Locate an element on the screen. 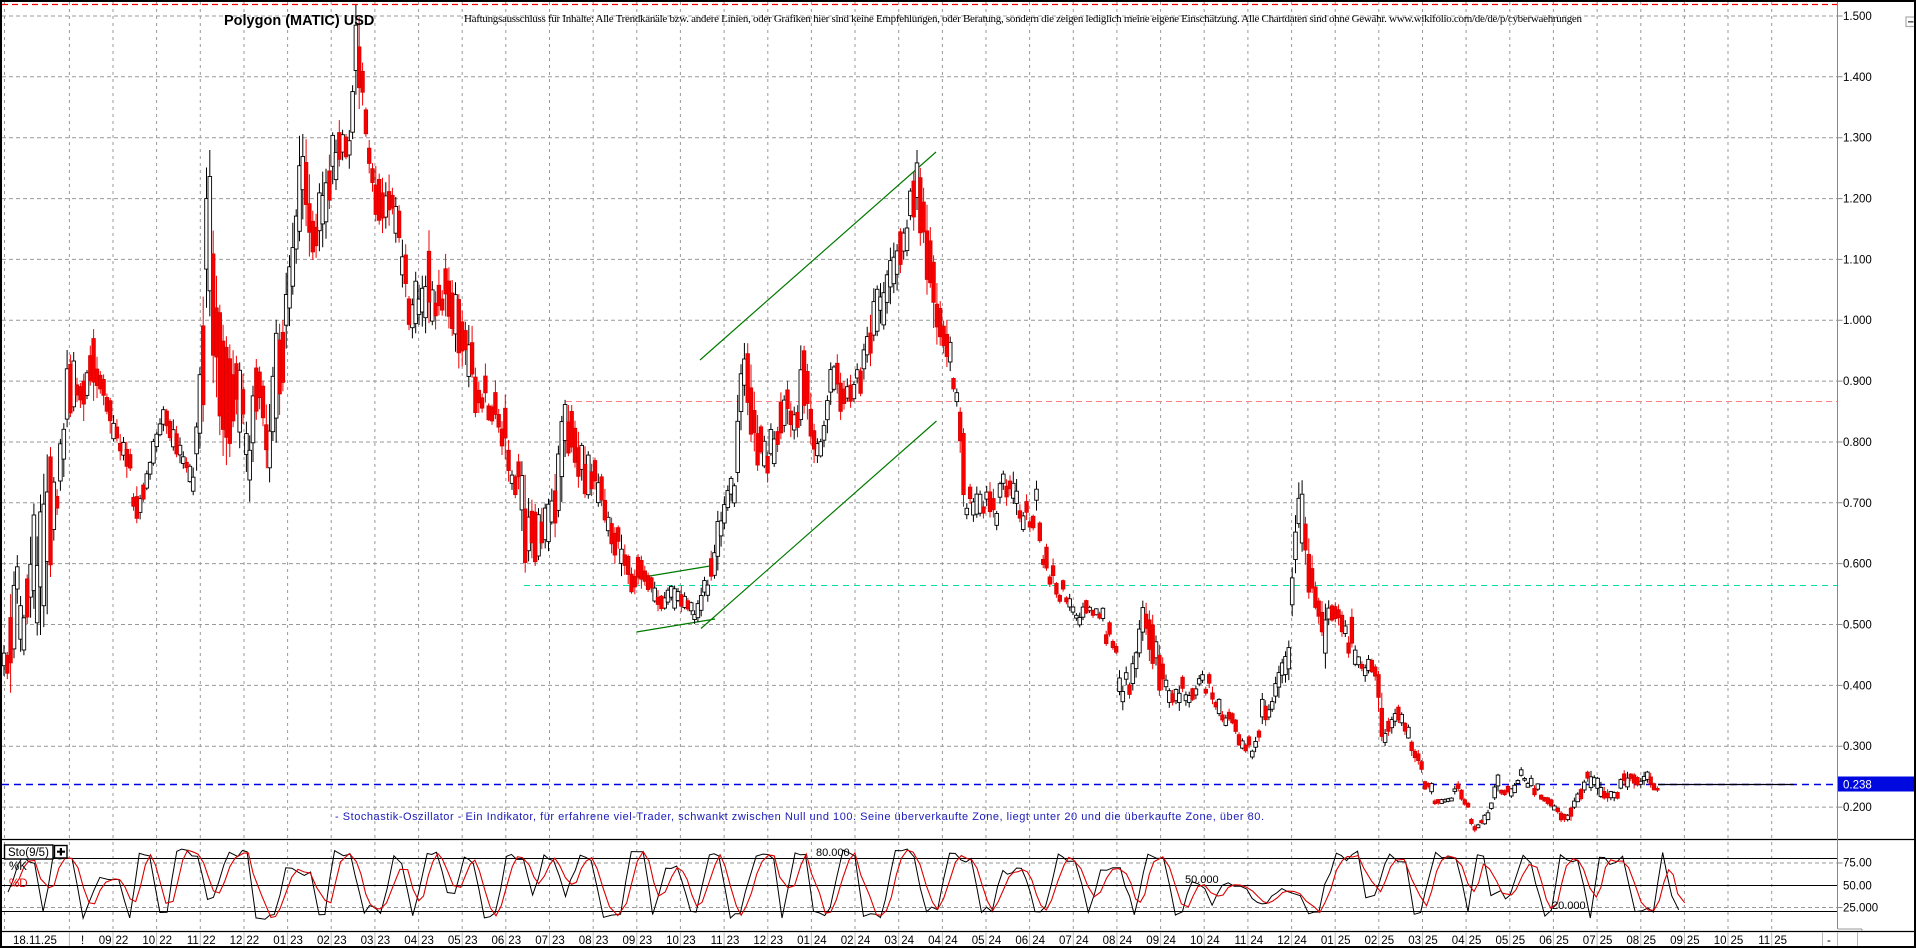 Image resolution: width=1916 pixels, height=948 pixels. svg-text: 20.000 is located at coordinates (1569, 906).